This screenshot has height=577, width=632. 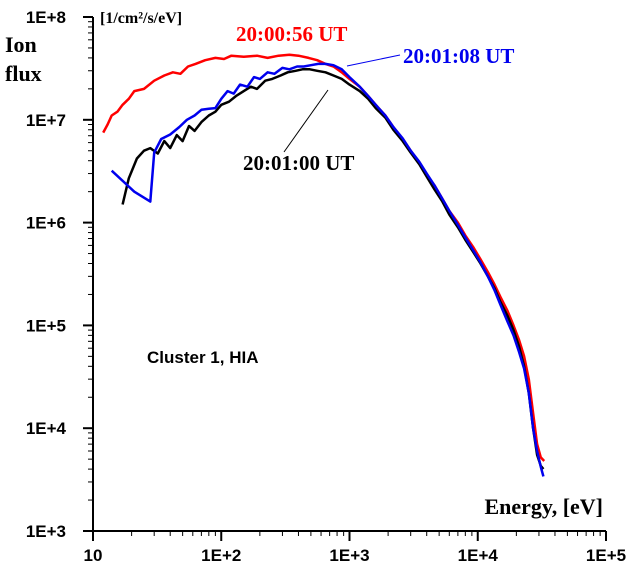 I want to click on y-axis-unit: [1/cm²/s/eV], so click(x=141, y=18).